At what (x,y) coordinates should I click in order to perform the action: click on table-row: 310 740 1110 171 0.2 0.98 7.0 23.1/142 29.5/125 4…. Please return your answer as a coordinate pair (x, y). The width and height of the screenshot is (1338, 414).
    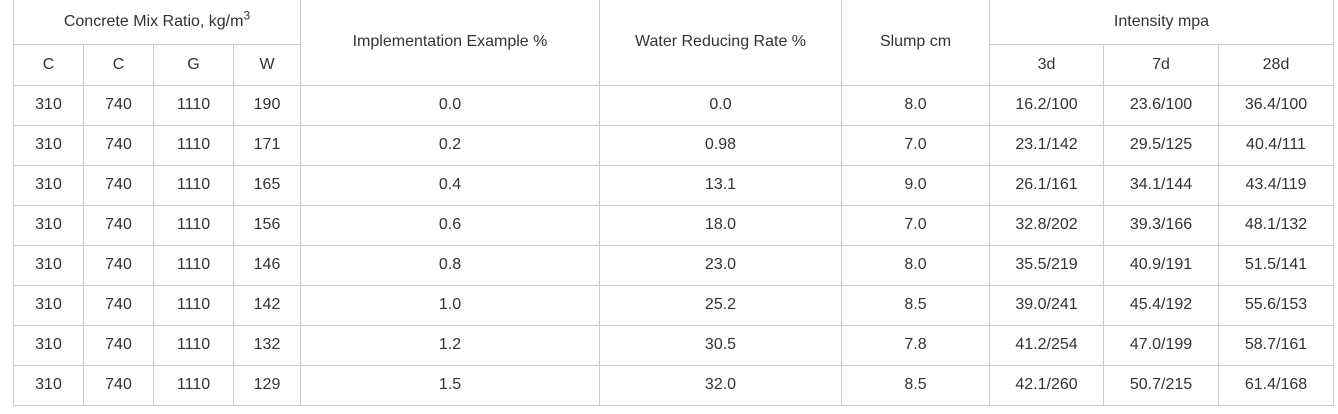
    Looking at the image, I should click on (673, 145).